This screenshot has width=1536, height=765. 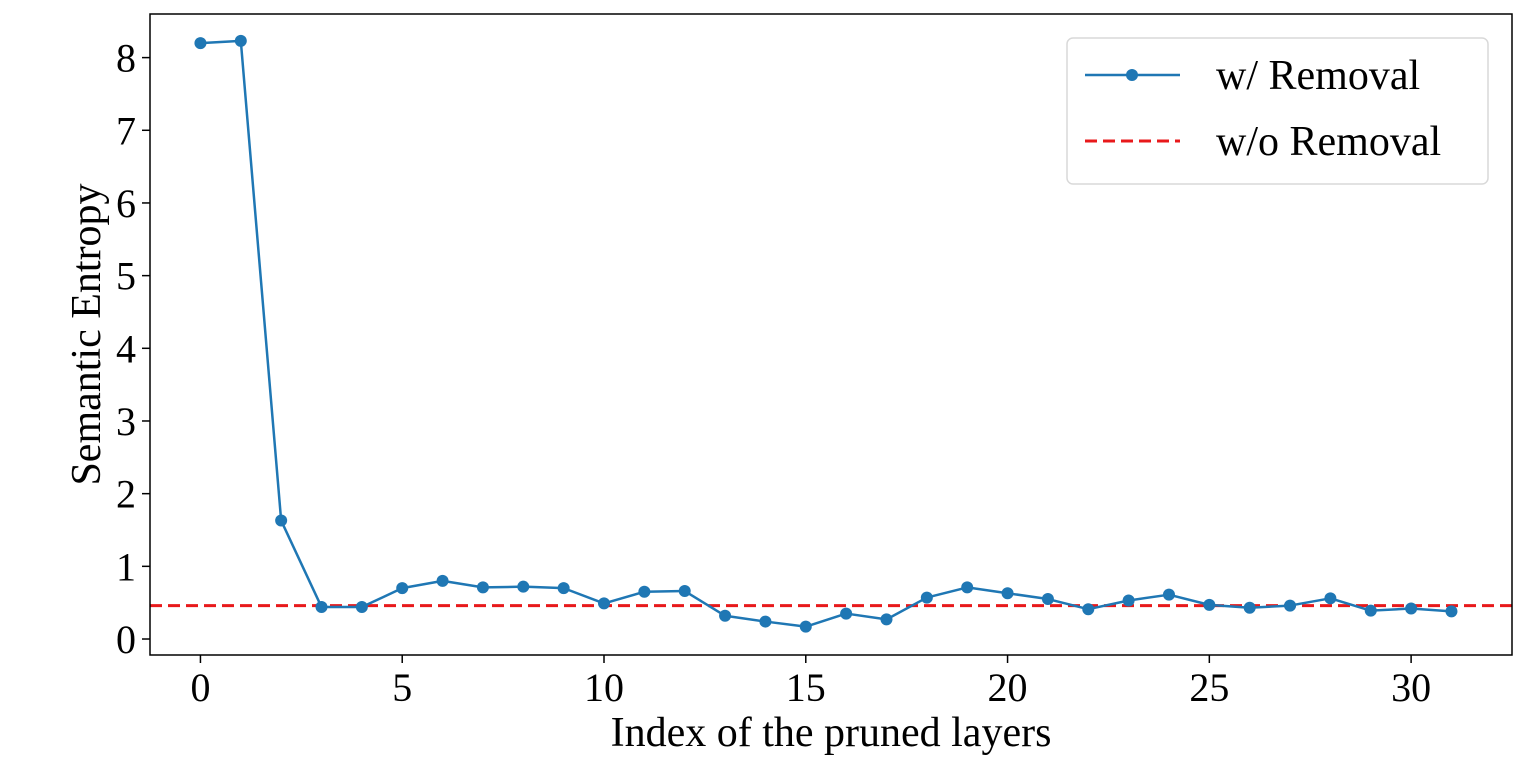 I want to click on legend-label-wo-removal: w/o Removal, so click(x=1328, y=142).